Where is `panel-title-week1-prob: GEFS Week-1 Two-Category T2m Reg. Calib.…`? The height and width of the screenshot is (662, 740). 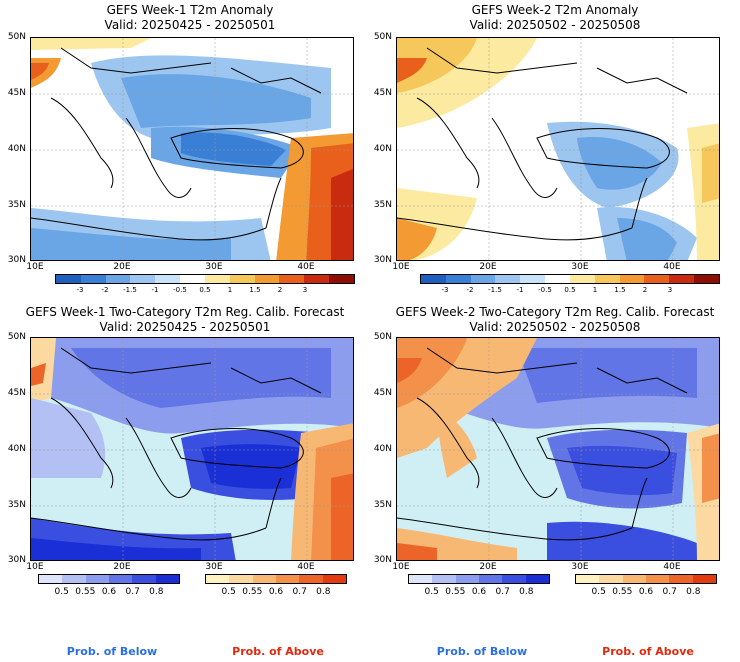 panel-title-week1-prob: GEFS Week-1 Two-Category T2m Reg. Calib.… is located at coordinates (185, 312).